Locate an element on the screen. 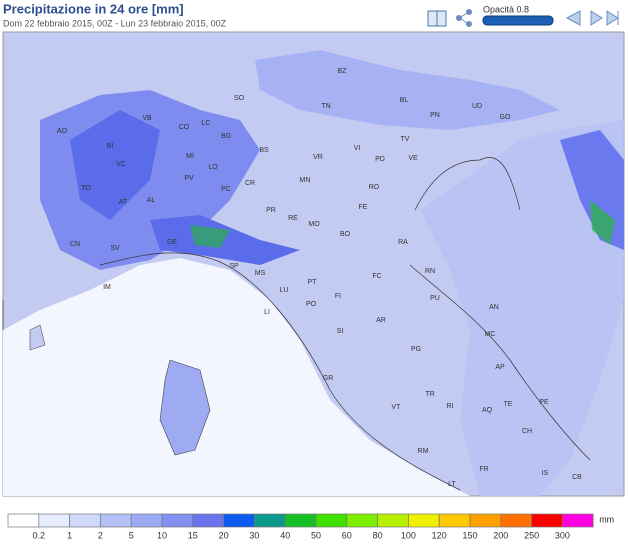  legend-label: 250 is located at coordinates (531, 535).